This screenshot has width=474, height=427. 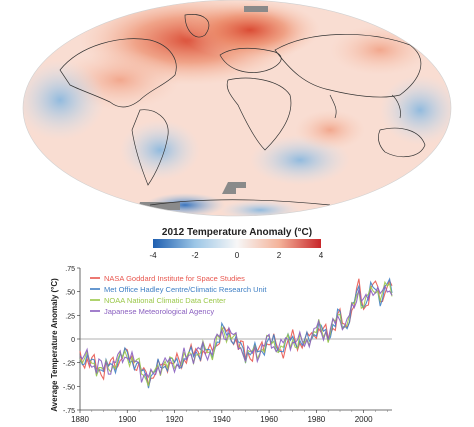 What do you see at coordinates (396, 106) in the screenshot?
I see `japan-coast` at bounding box center [396, 106].